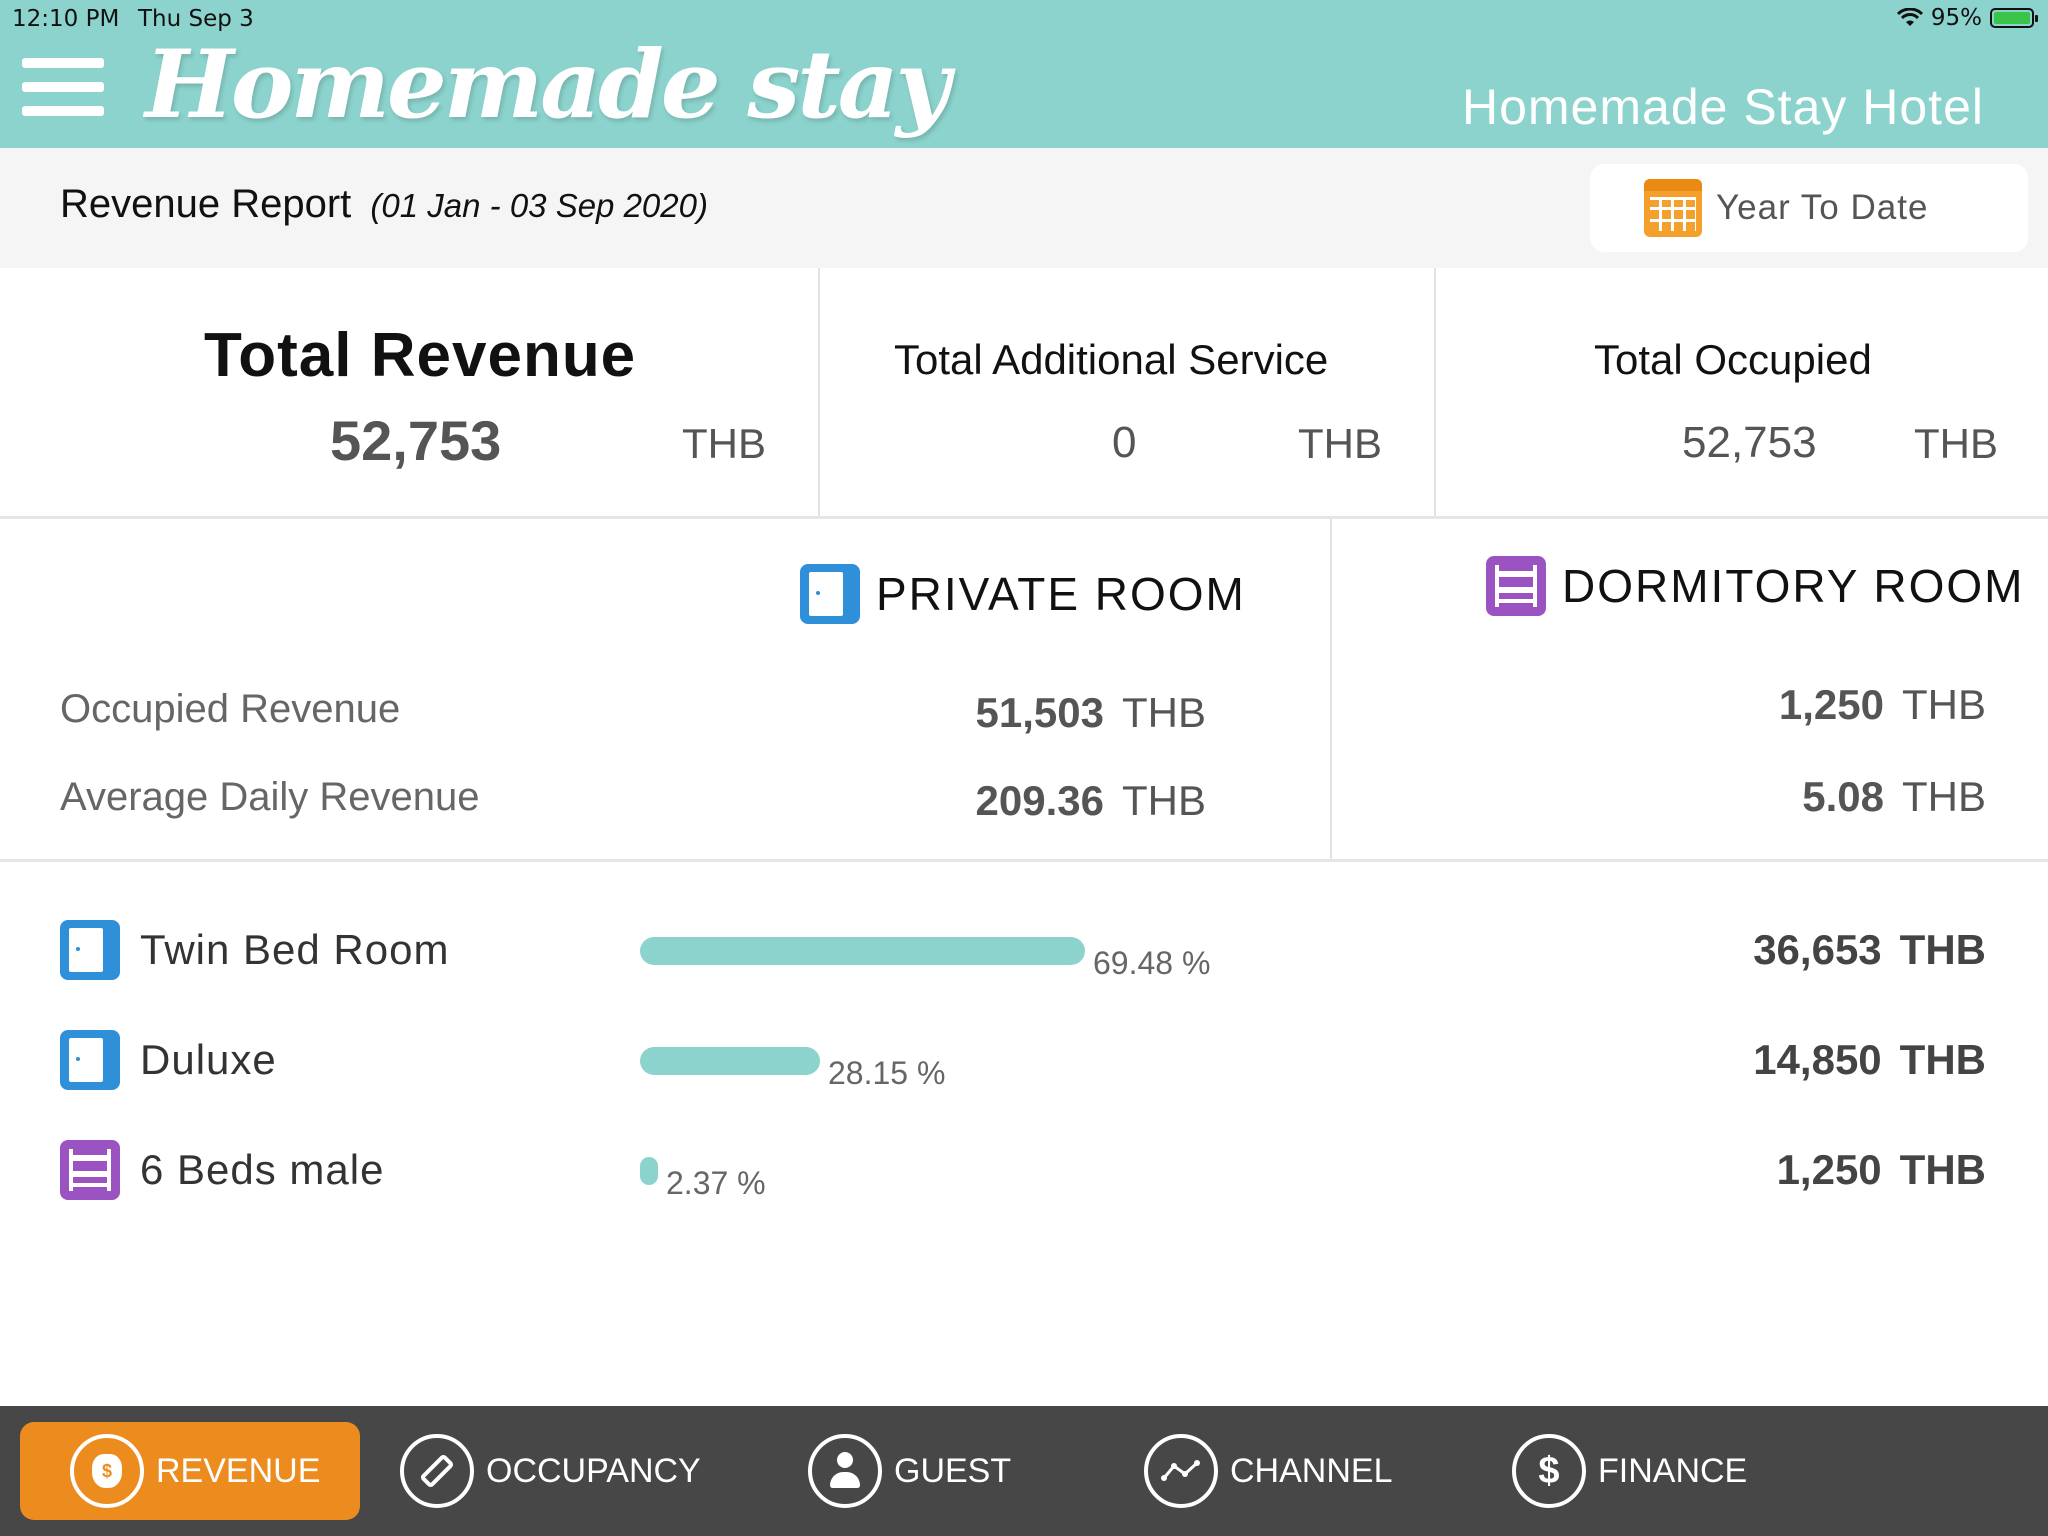  Describe the element at coordinates (1843, 796) in the screenshot. I see `dormitory-average-daily-value: 5.08` at that location.